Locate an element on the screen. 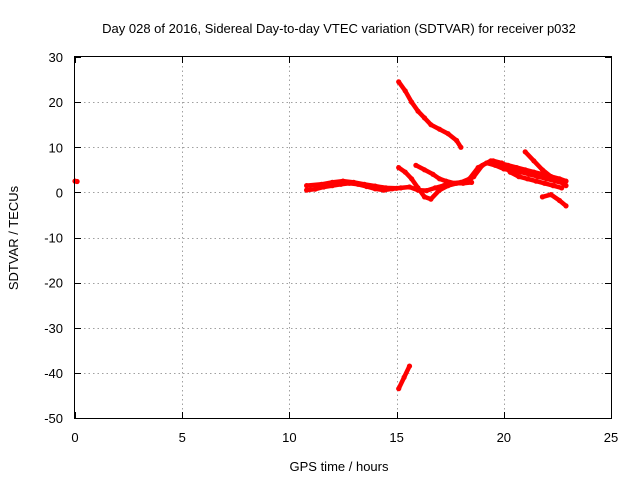  y-tick-label: 30 is located at coordinates (56, 57).